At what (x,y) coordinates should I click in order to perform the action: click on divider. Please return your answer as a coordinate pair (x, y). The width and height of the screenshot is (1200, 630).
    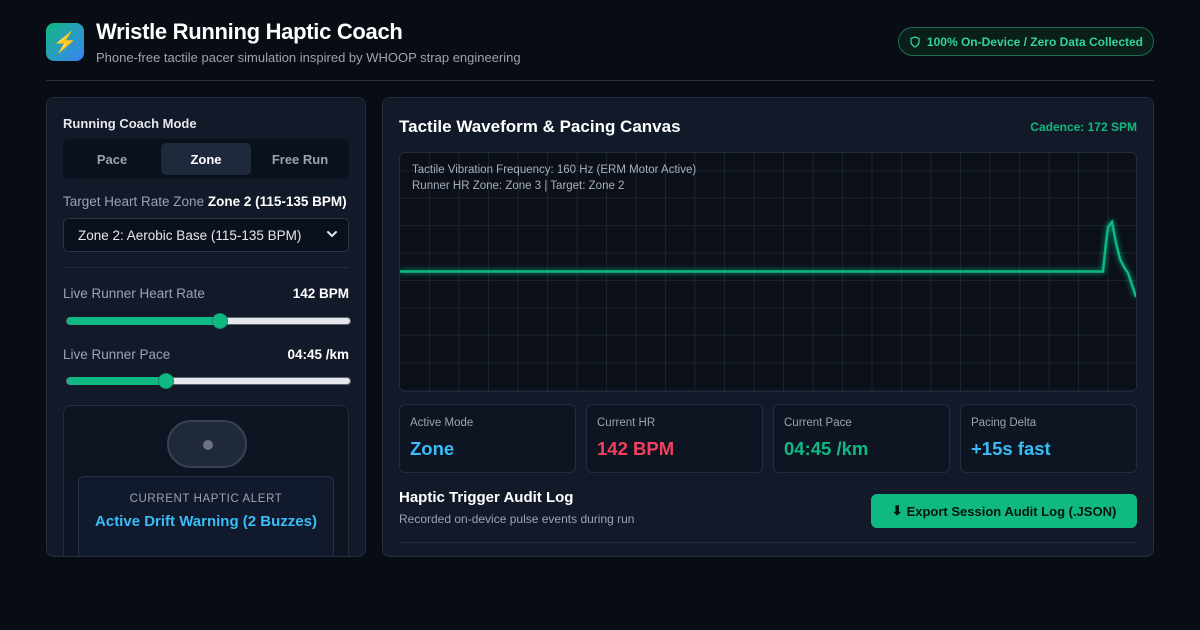
    Looking at the image, I should click on (206, 267).